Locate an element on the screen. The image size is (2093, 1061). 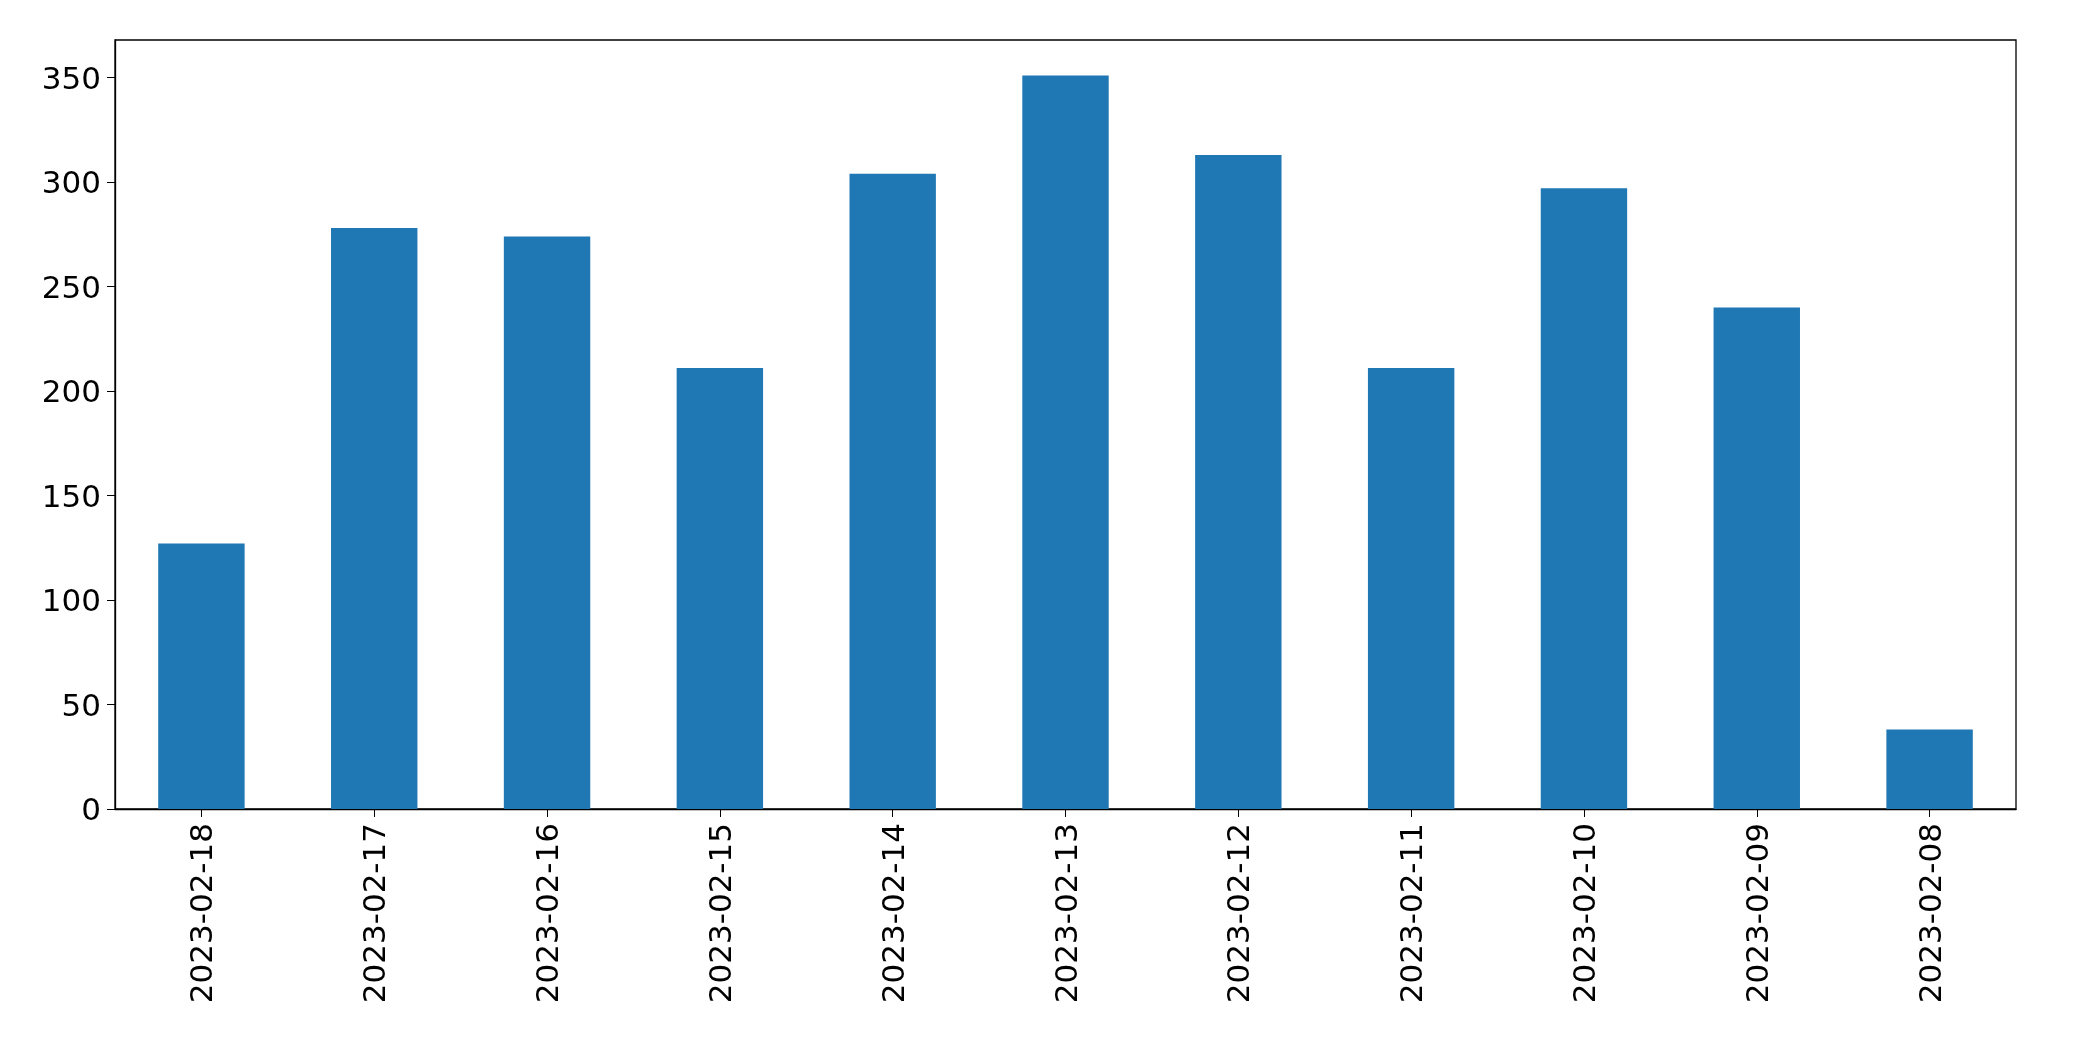
x-tick-label: 2023-02-14 is located at coordinates (892, 913).